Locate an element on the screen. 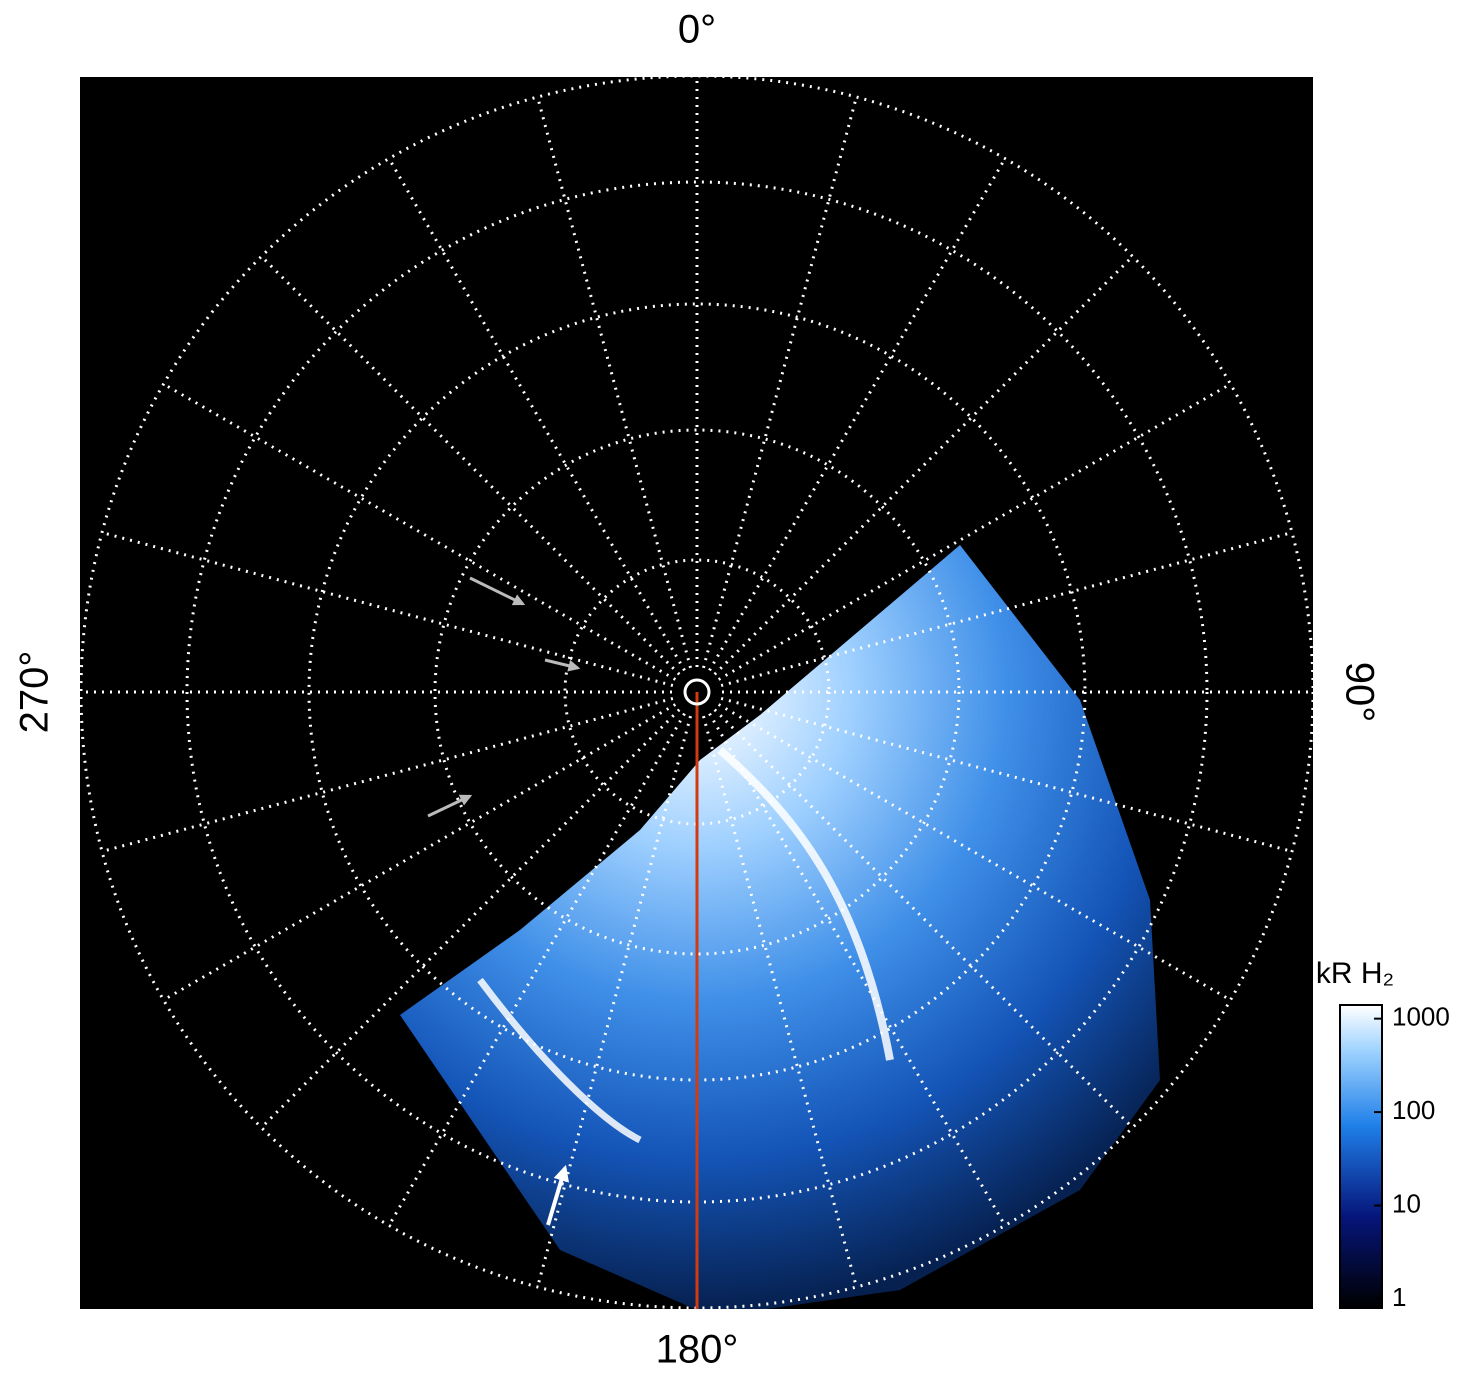  colorbar is located at coordinates (1361, 1156).